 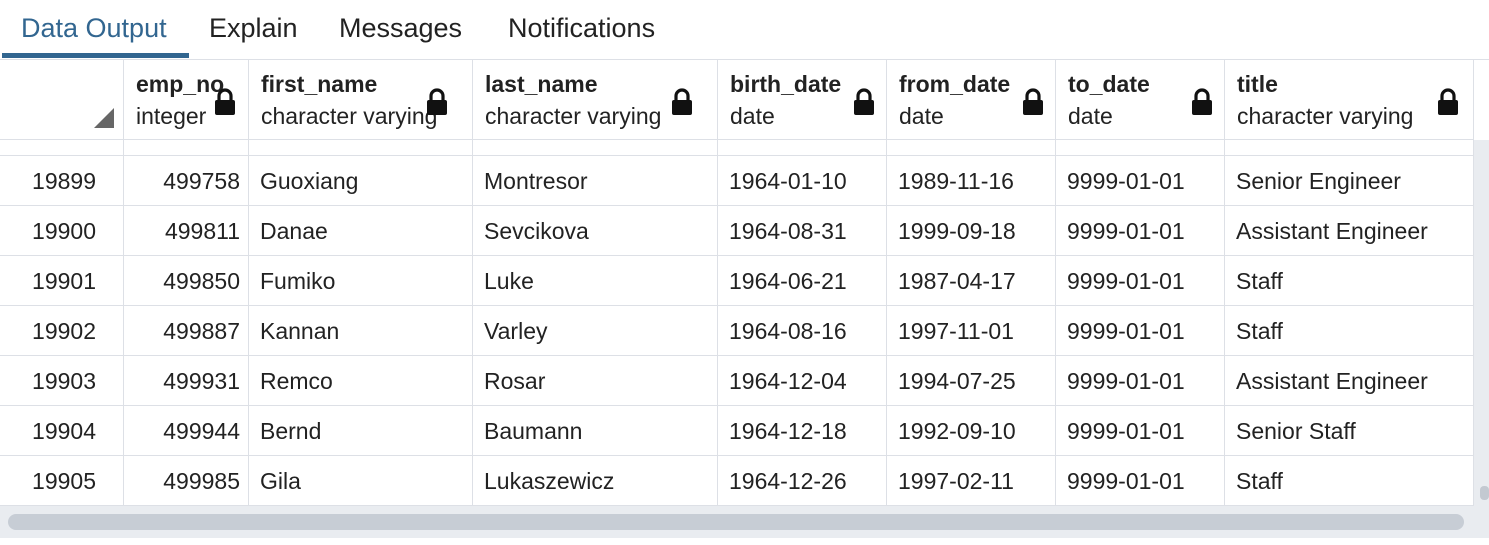 What do you see at coordinates (186, 231) in the screenshot?
I see `grid-cell-emp-no: 499811` at bounding box center [186, 231].